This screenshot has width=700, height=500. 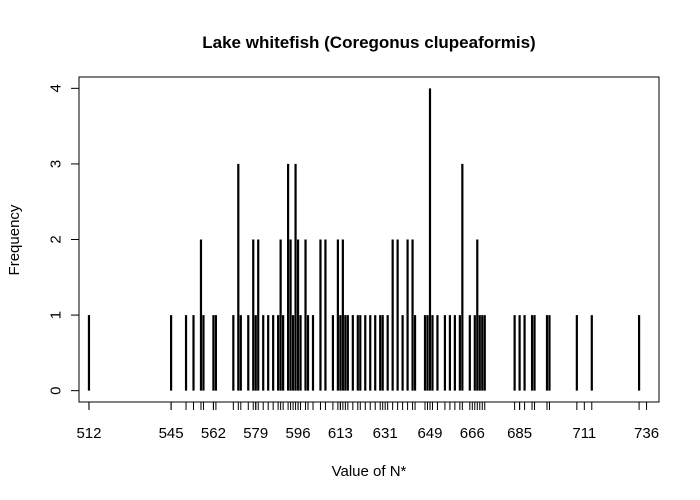 I want to click on x-tick-label: 685, so click(x=519, y=433).